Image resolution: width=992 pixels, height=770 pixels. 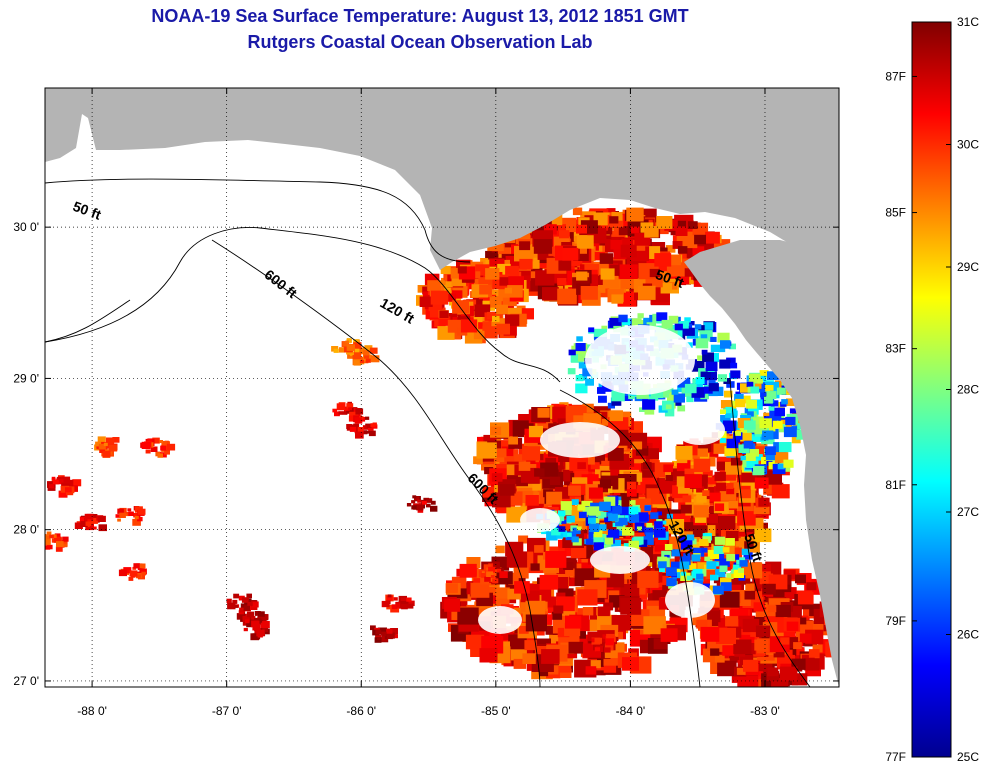 What do you see at coordinates (420, 42) in the screenshot?
I see `map-subtitle: Rutgers Coastal Ocean Observation Lab` at bounding box center [420, 42].